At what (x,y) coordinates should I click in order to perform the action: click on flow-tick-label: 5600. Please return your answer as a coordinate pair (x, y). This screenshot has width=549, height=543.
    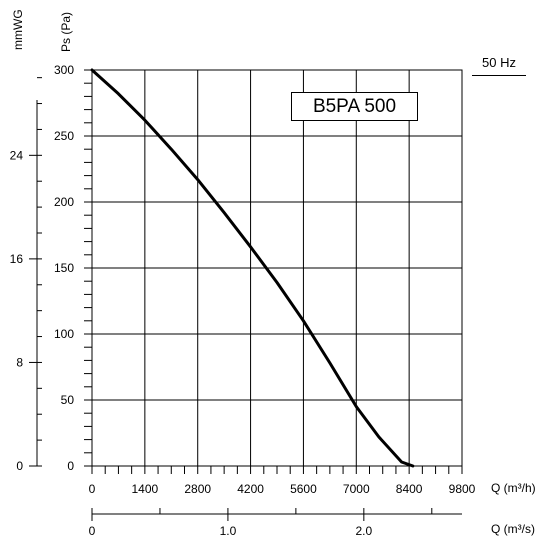
    Looking at the image, I should click on (303, 489).